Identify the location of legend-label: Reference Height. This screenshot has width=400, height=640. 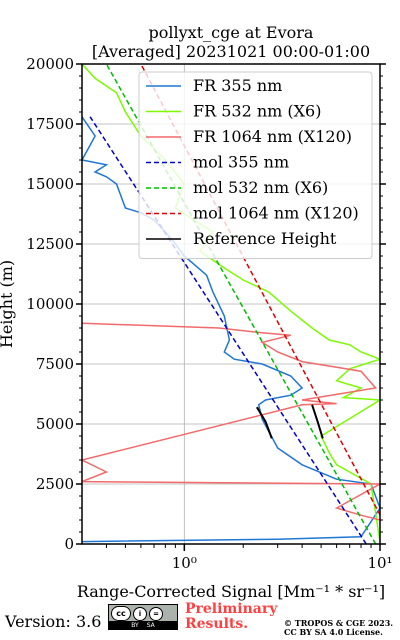
(265, 238).